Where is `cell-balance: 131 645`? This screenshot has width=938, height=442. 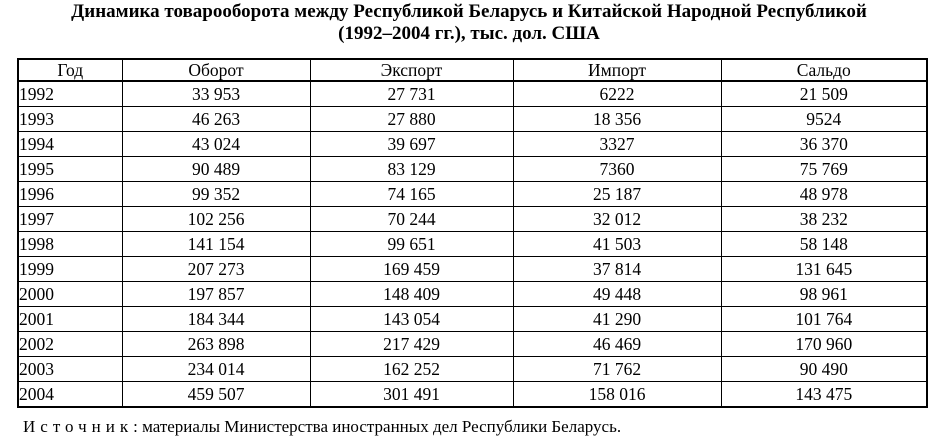
cell-balance: 131 645 is located at coordinates (824, 269).